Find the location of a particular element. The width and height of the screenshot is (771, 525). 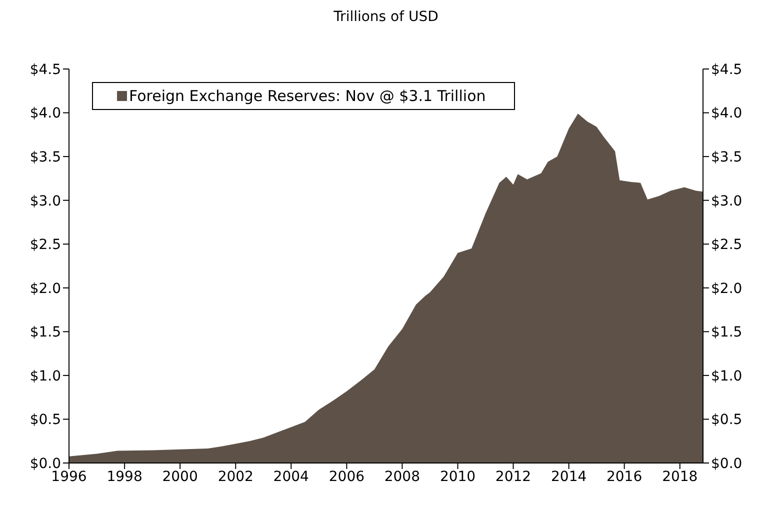

chart-title: Trillions of USD is located at coordinates (386, 17).